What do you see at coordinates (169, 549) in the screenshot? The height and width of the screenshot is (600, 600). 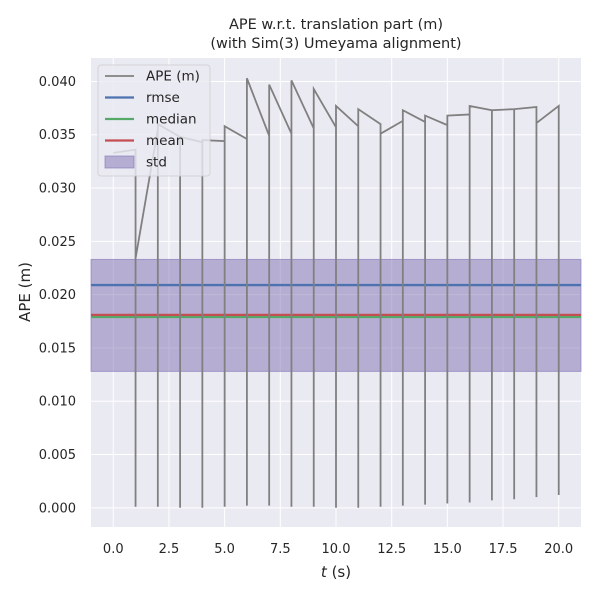 I see `x-tick-label: 2.5` at bounding box center [169, 549].